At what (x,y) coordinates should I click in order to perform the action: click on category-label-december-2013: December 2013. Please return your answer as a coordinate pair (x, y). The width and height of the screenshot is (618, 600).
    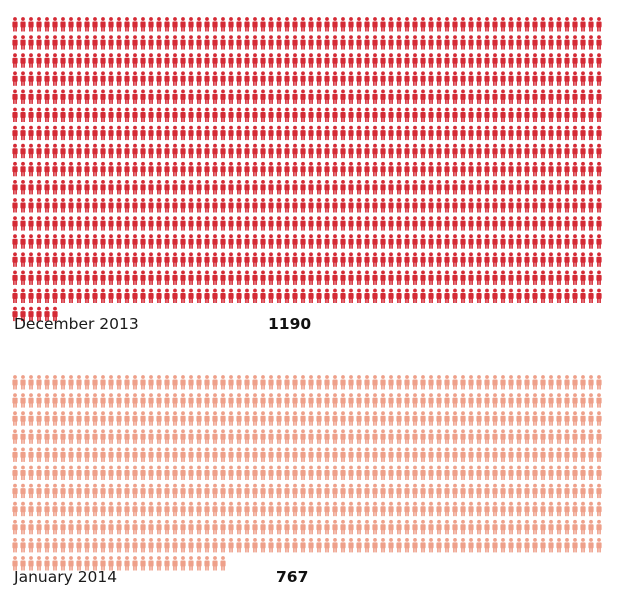
    Looking at the image, I should click on (76, 324).